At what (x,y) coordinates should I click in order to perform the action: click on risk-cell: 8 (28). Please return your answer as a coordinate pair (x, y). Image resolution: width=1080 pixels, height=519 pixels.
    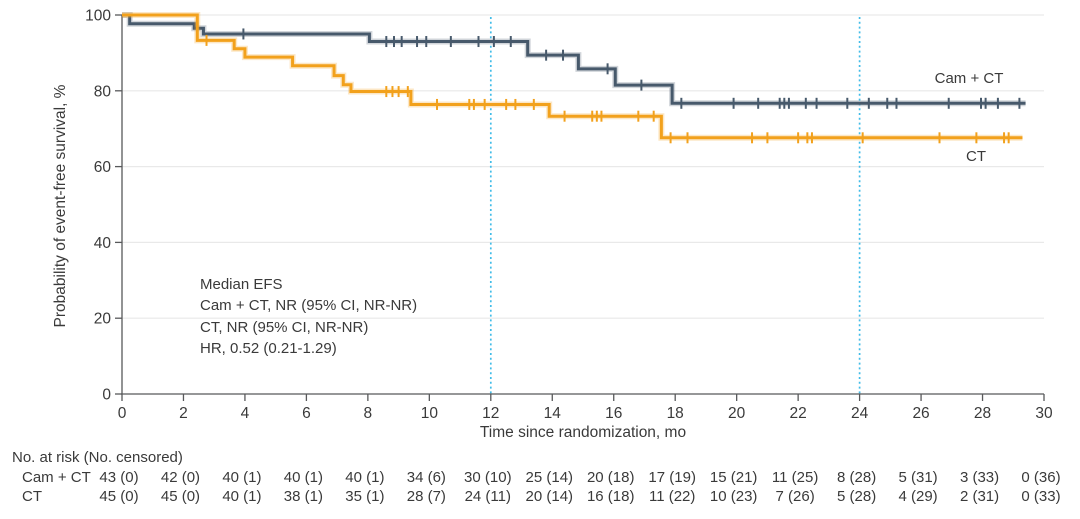
    Looking at the image, I should click on (857, 477).